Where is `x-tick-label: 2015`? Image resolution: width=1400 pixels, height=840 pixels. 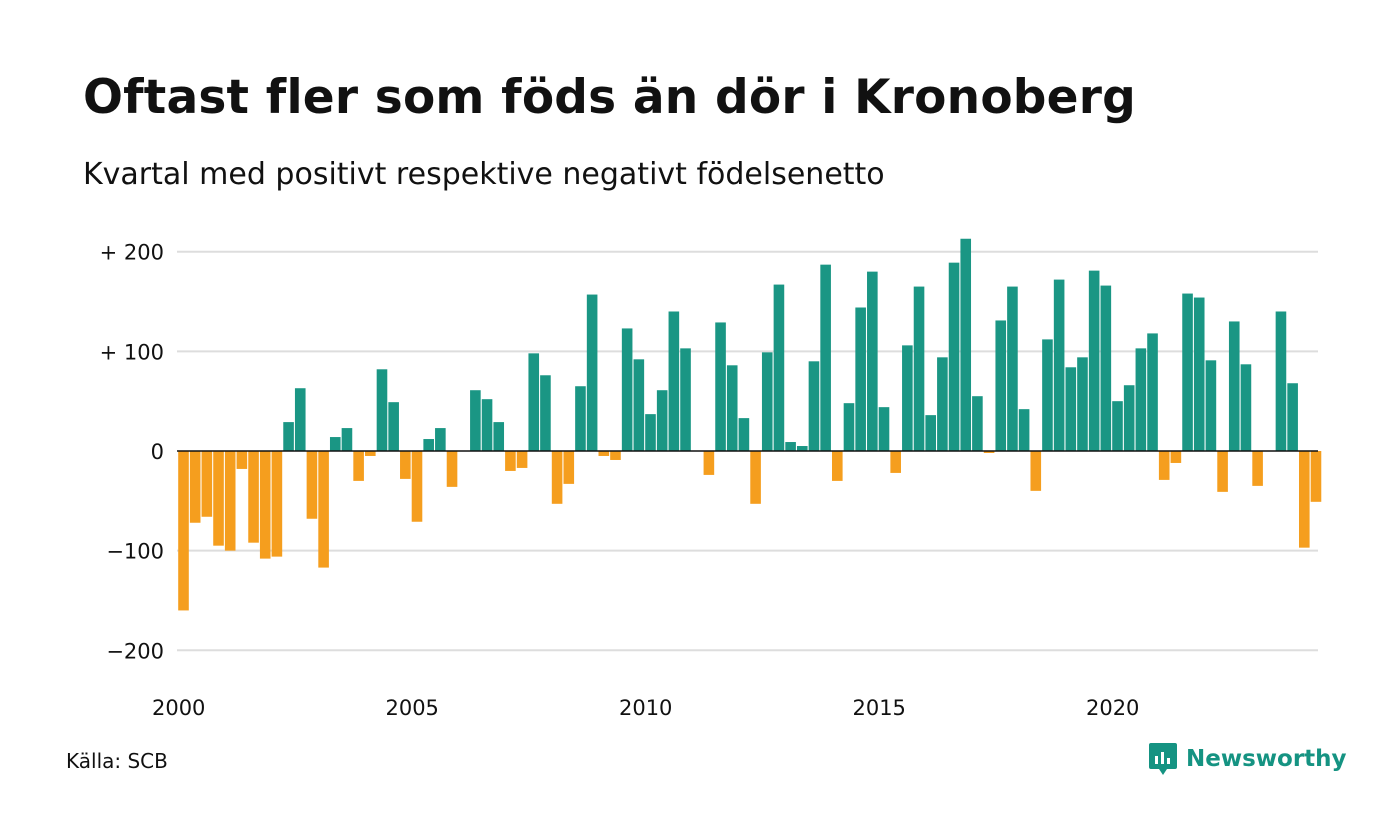 x-tick-label: 2015 is located at coordinates (878, 708).